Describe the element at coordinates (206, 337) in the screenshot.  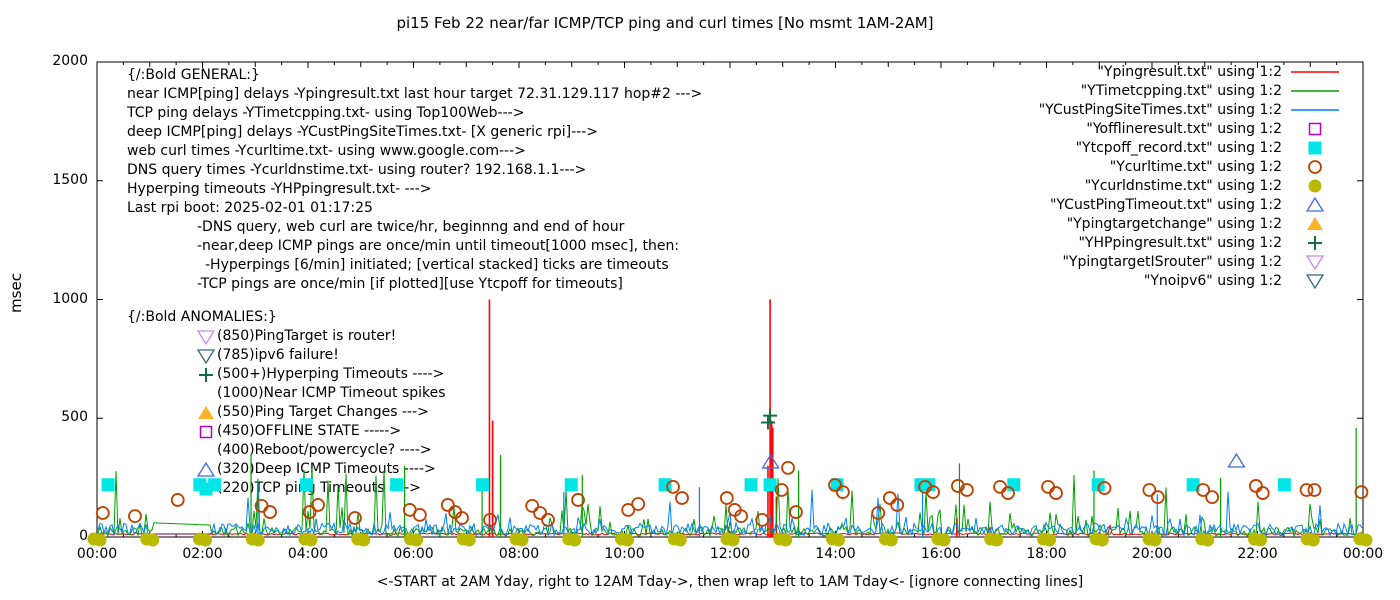
I see `anomaly-icon-glyph` at that location.